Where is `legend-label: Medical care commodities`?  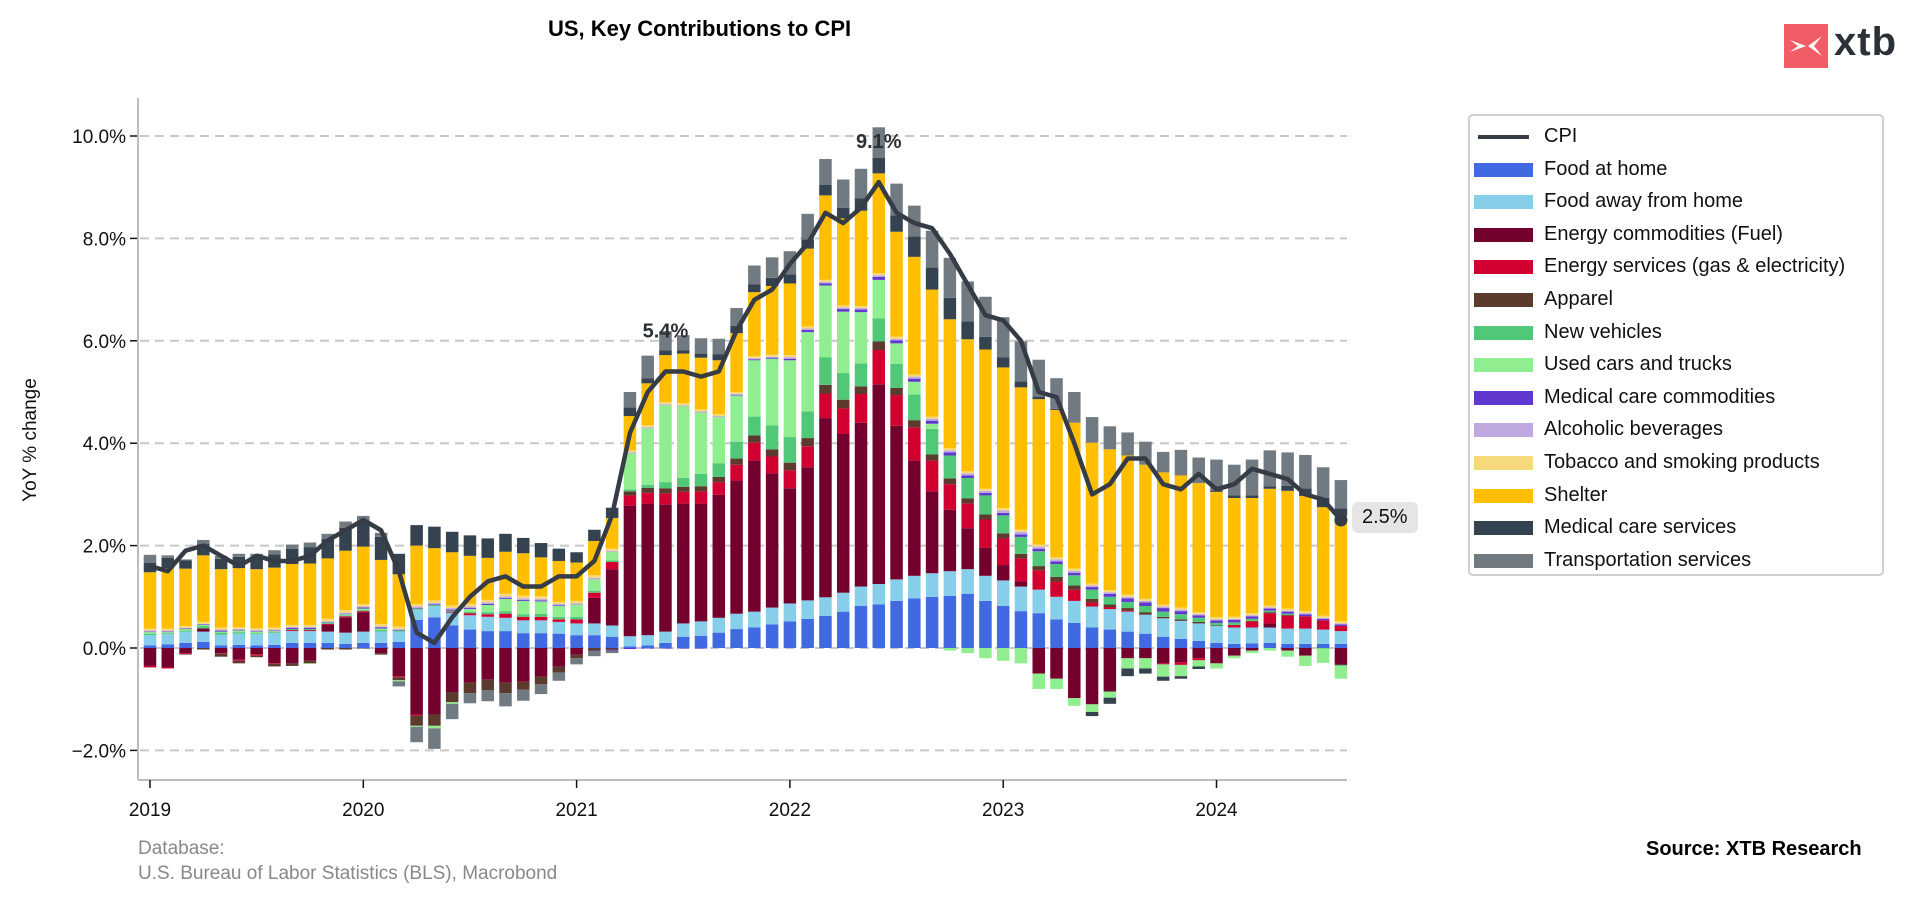
legend-label: Medical care commodities is located at coordinates (1660, 396).